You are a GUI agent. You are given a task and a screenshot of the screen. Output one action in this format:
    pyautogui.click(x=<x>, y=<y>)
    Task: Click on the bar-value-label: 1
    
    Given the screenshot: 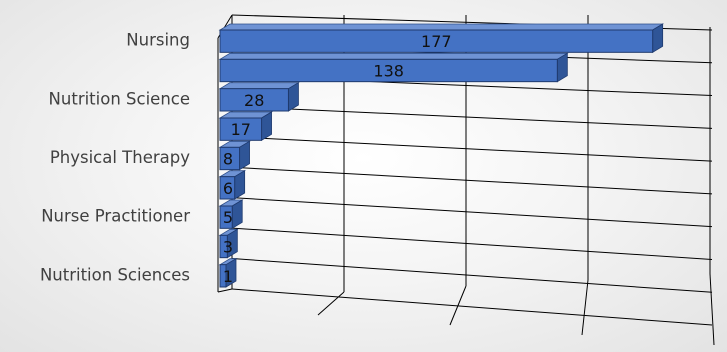 What is the action you would take?
    pyautogui.click(x=228, y=276)
    